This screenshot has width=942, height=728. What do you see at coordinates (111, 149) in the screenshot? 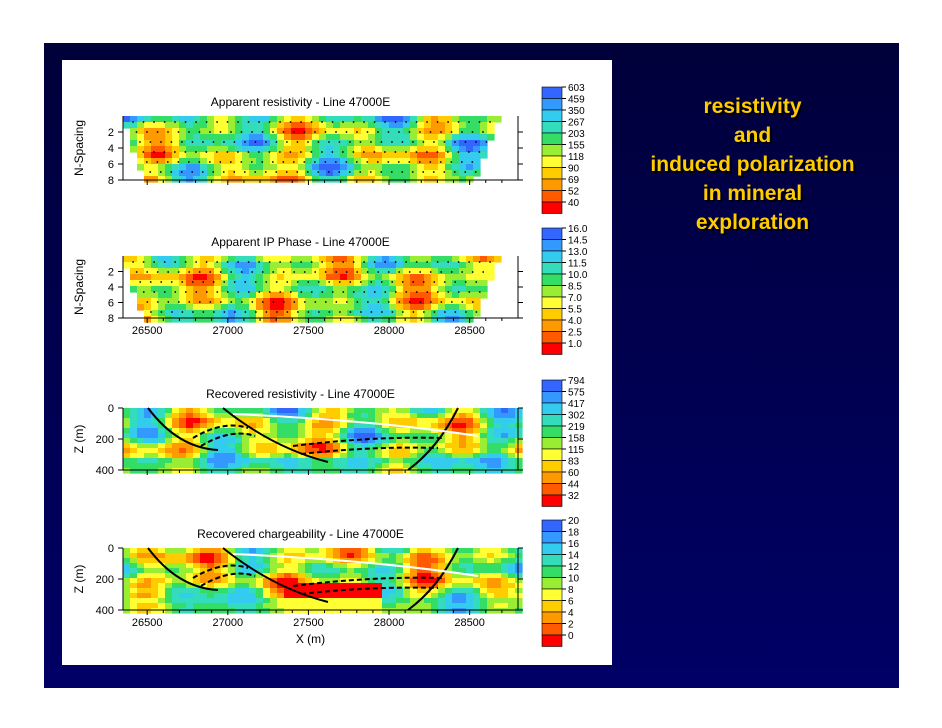
I see `y-tick-label: 4` at bounding box center [111, 149].